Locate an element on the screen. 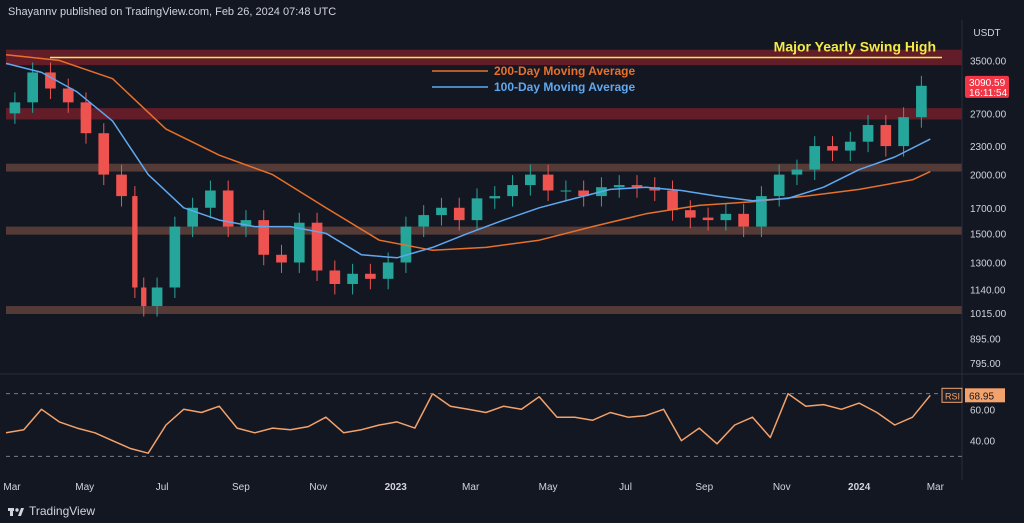 This screenshot has width=1024, height=523. price-tick-label: 1015.00 is located at coordinates (988, 314).